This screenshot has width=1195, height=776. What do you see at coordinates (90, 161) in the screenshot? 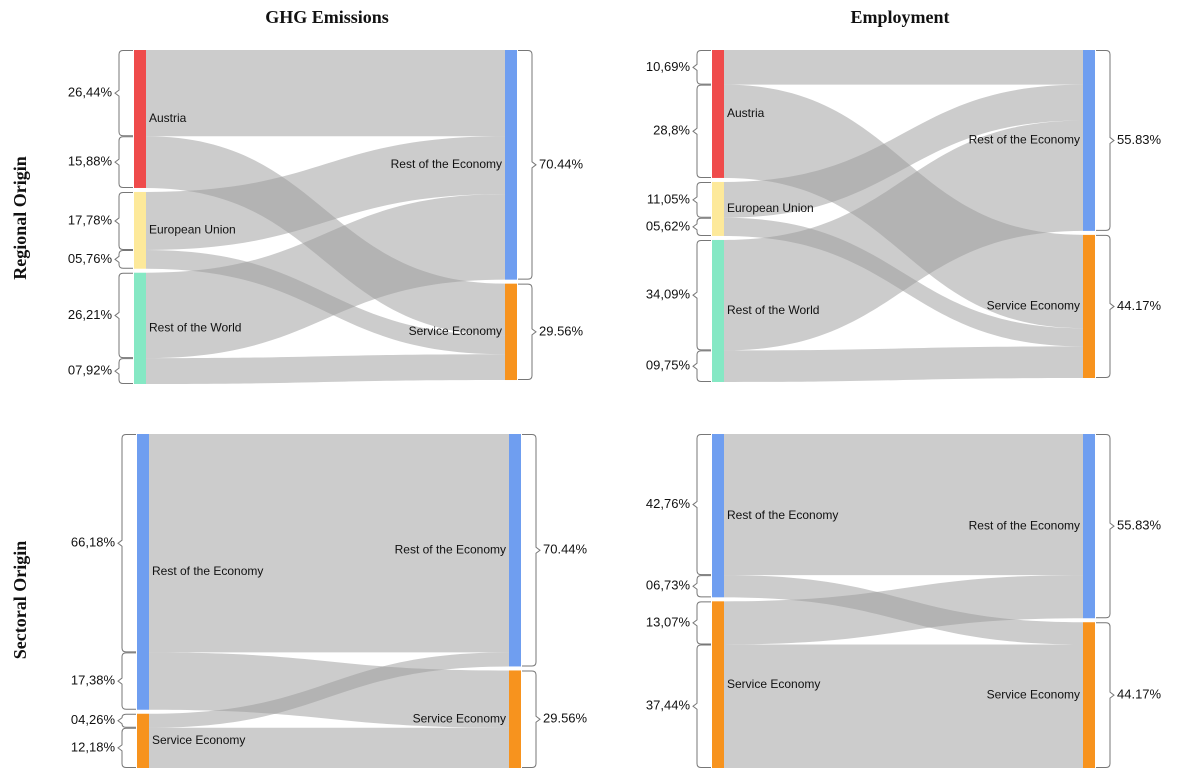
I see `flow-label: 15,88%` at bounding box center [90, 161].